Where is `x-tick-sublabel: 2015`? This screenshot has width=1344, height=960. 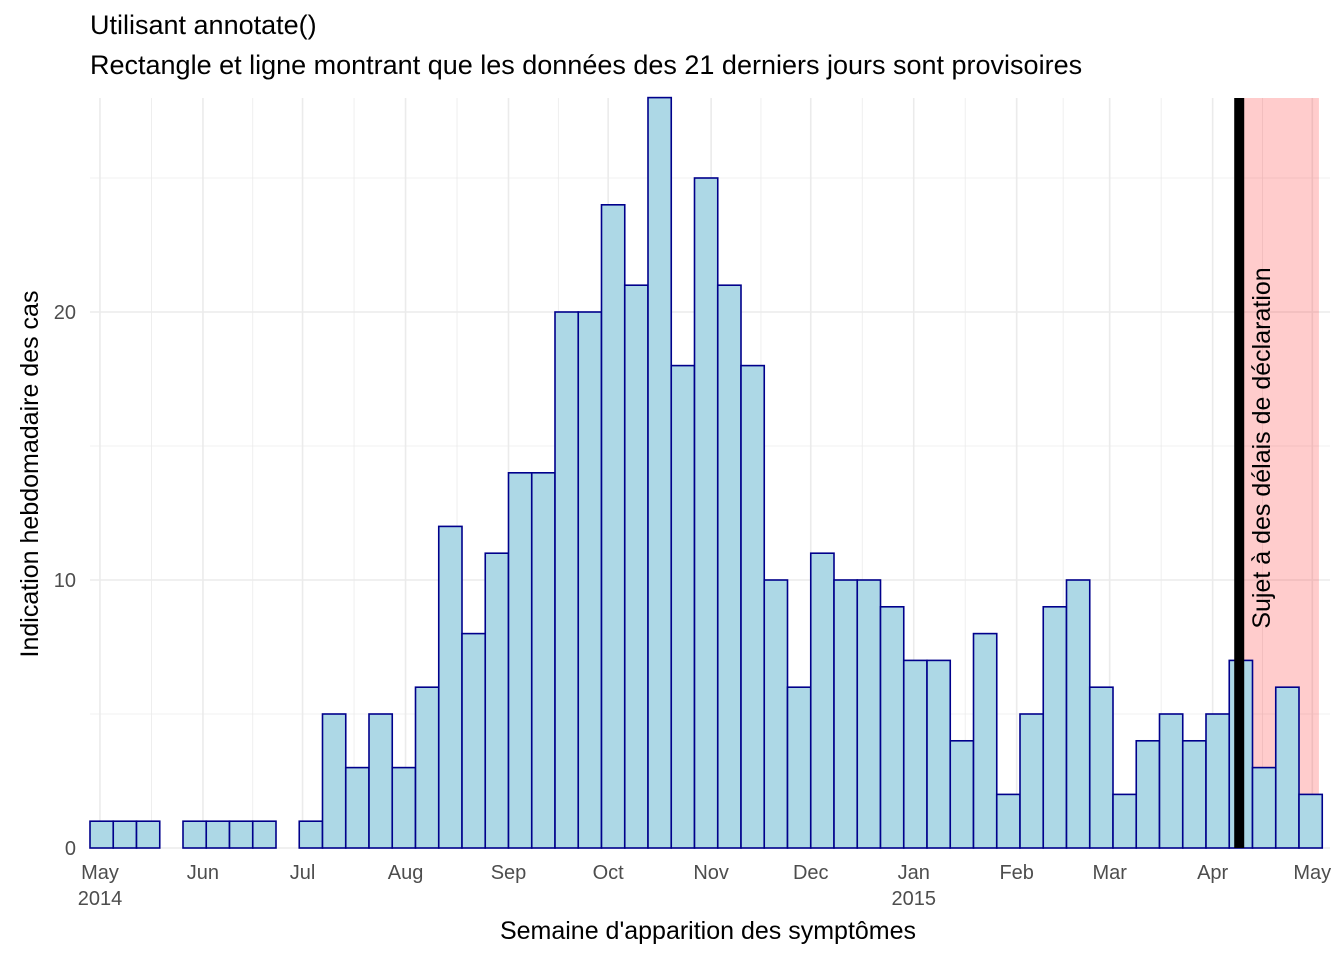 x-tick-sublabel: 2015 is located at coordinates (913, 899).